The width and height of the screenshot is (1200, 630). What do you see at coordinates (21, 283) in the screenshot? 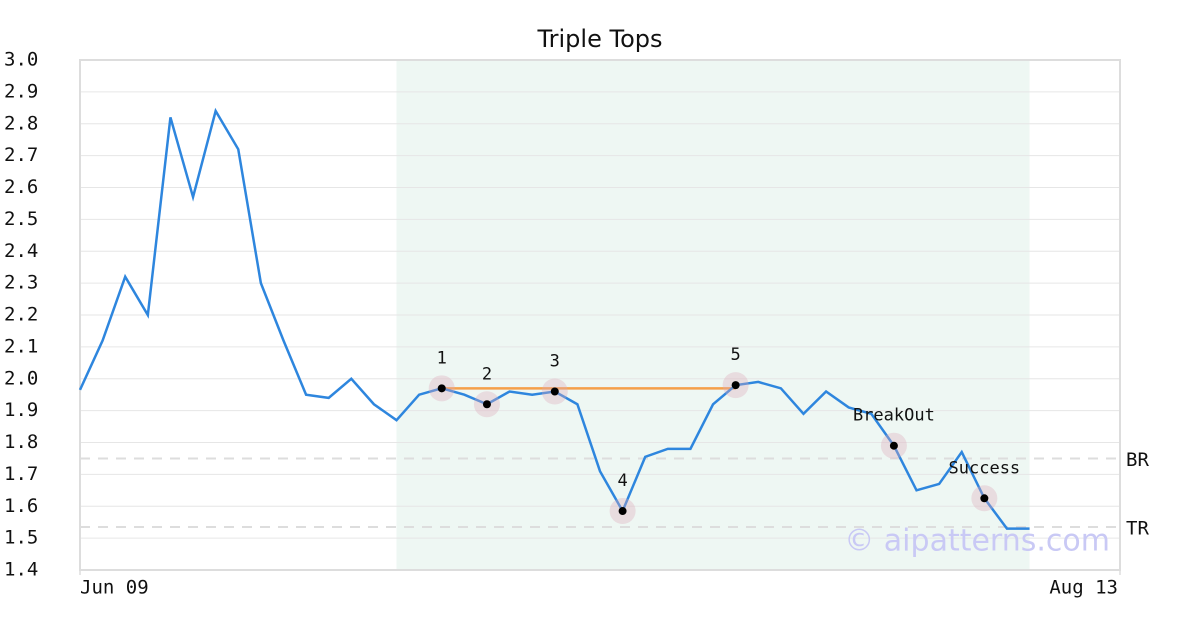
I see `y-tick-label: 2.3` at bounding box center [21, 283].